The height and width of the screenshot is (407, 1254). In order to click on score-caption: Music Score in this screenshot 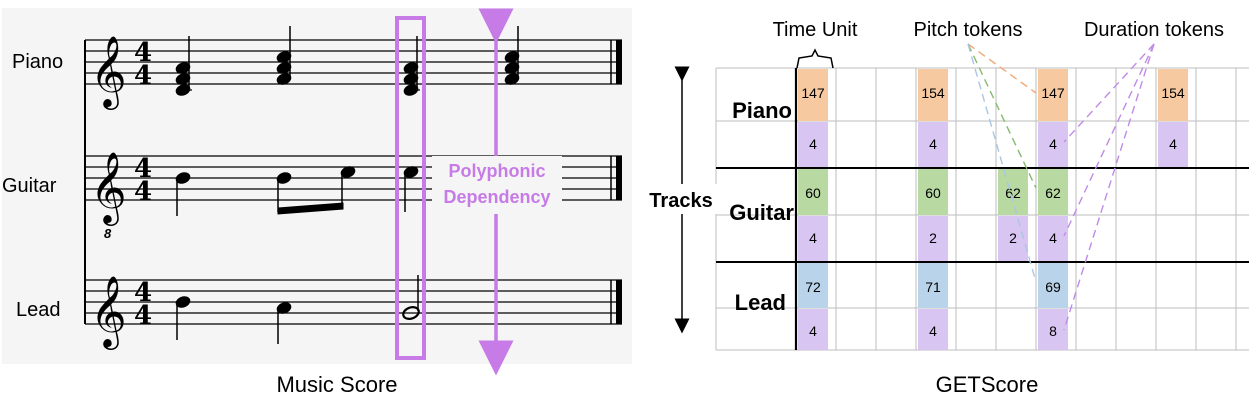, I will do `click(336, 384)`.